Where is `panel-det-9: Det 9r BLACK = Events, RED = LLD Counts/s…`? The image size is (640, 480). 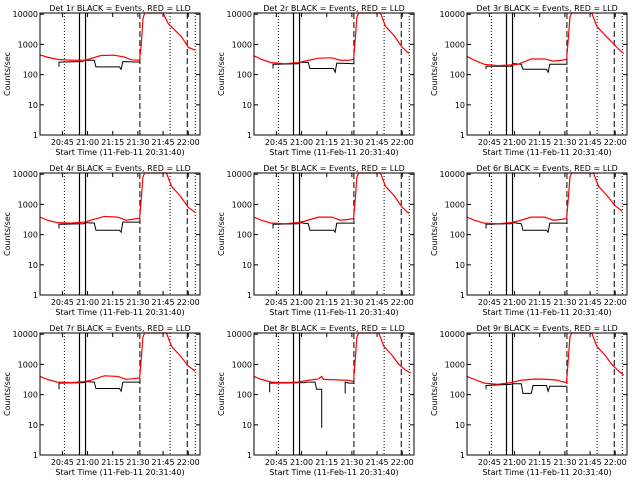 panel-det-9: Det 9r BLACK = Events, RED = LLD Counts/s… is located at coordinates (529, 400).